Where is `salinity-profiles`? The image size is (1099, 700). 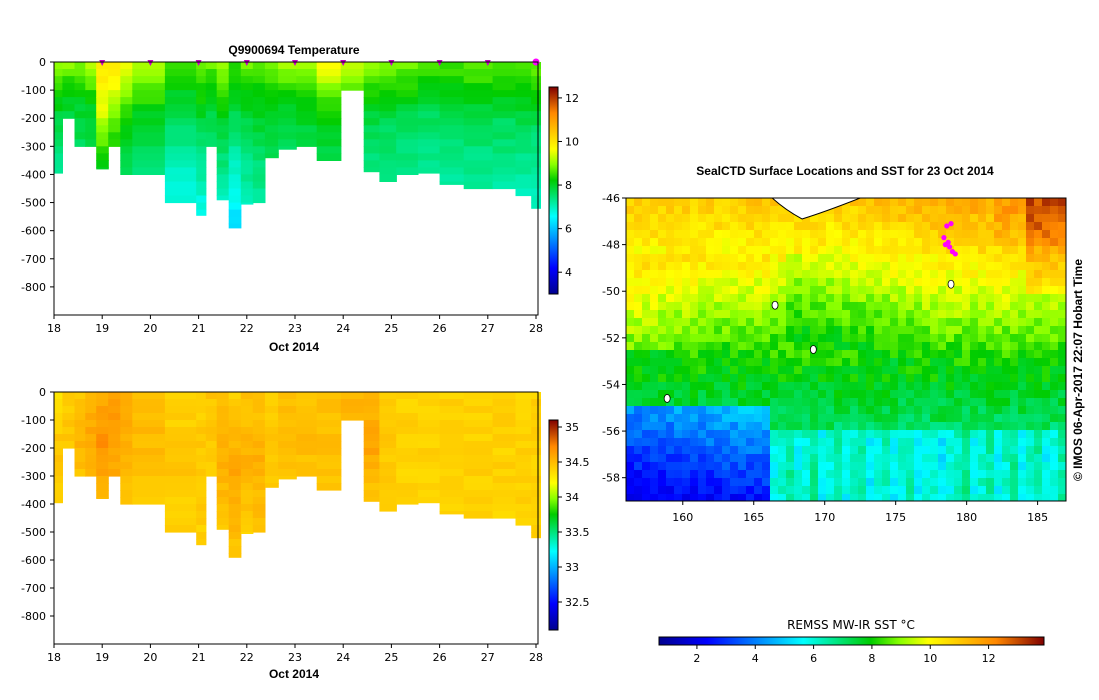 salinity-profiles is located at coordinates (297, 475).